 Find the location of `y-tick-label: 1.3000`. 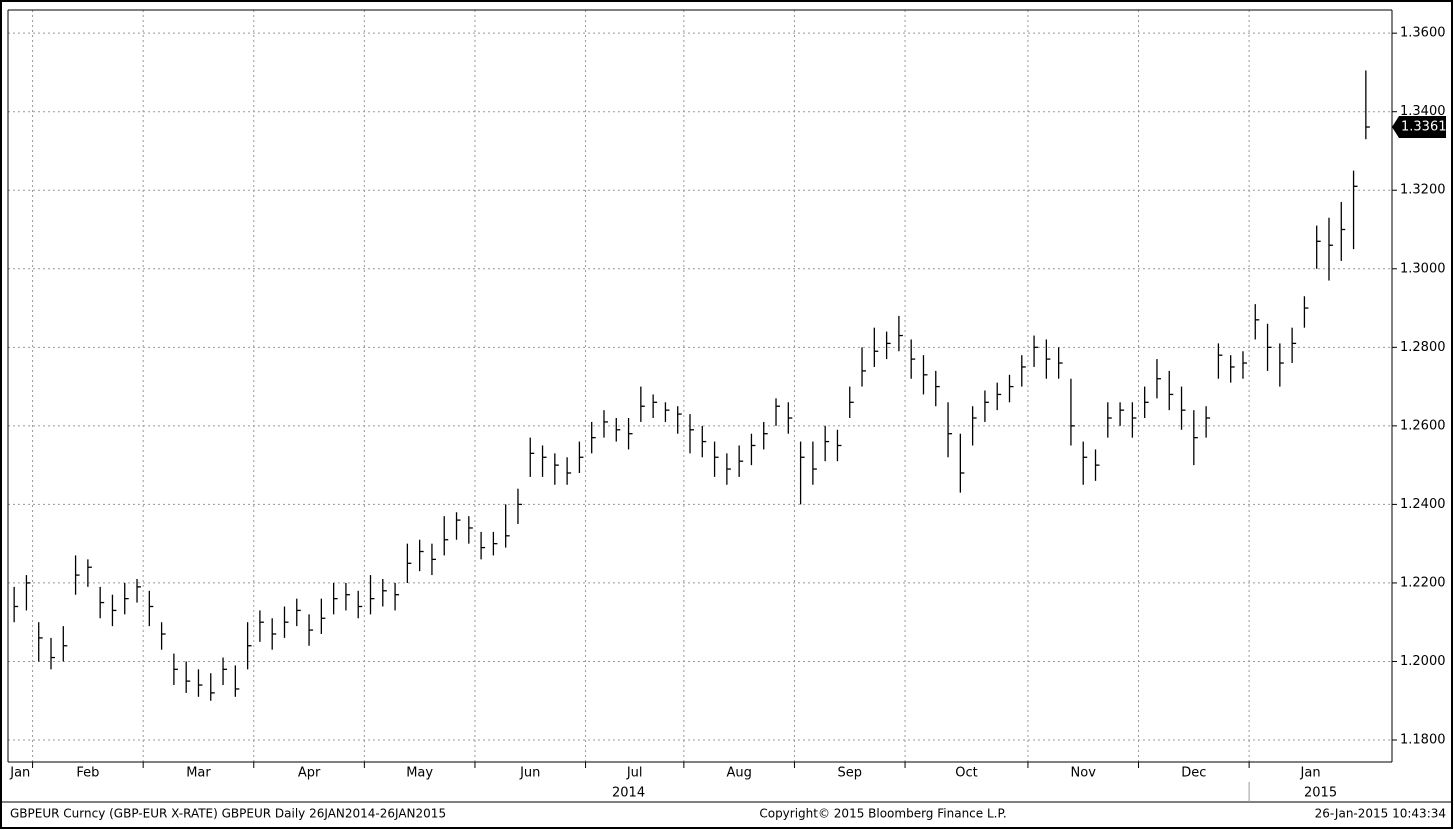

y-tick-label: 1.3000 is located at coordinates (1423, 268).